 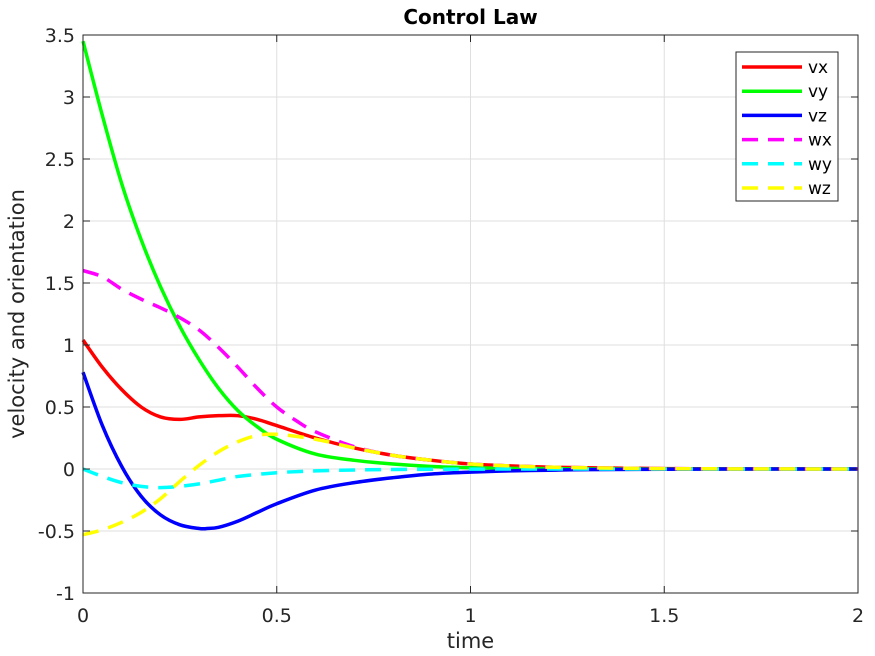 What do you see at coordinates (60, 408) in the screenshot?
I see `y-tick-label: 0.5` at bounding box center [60, 408].